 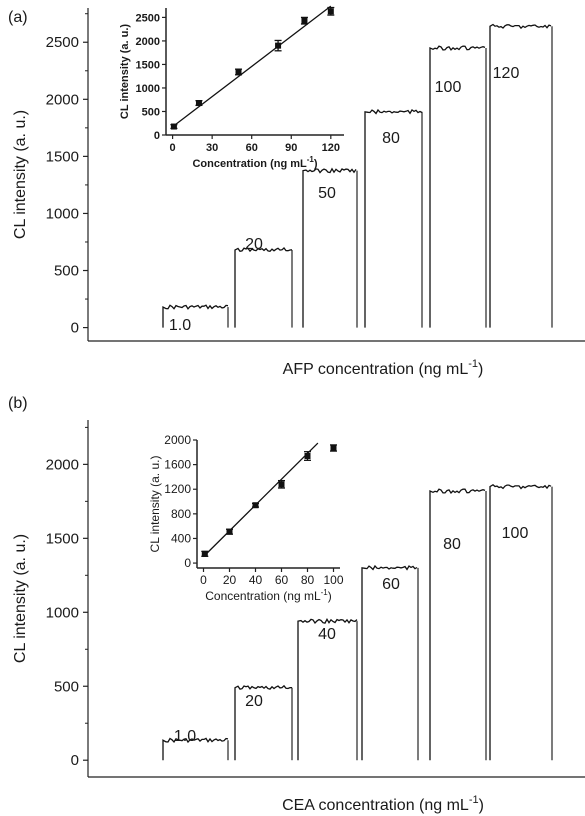 What do you see at coordinates (148, 89) in the screenshot?
I see `inset-y-tick-label: 1000` at bounding box center [148, 89].